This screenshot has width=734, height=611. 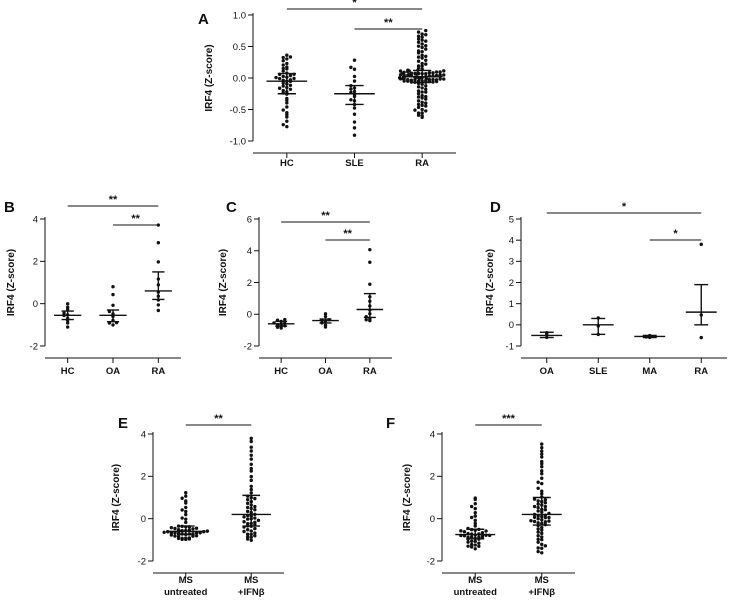 What do you see at coordinates (158, 371) in the screenshot?
I see `category-label: RA` at bounding box center [158, 371].